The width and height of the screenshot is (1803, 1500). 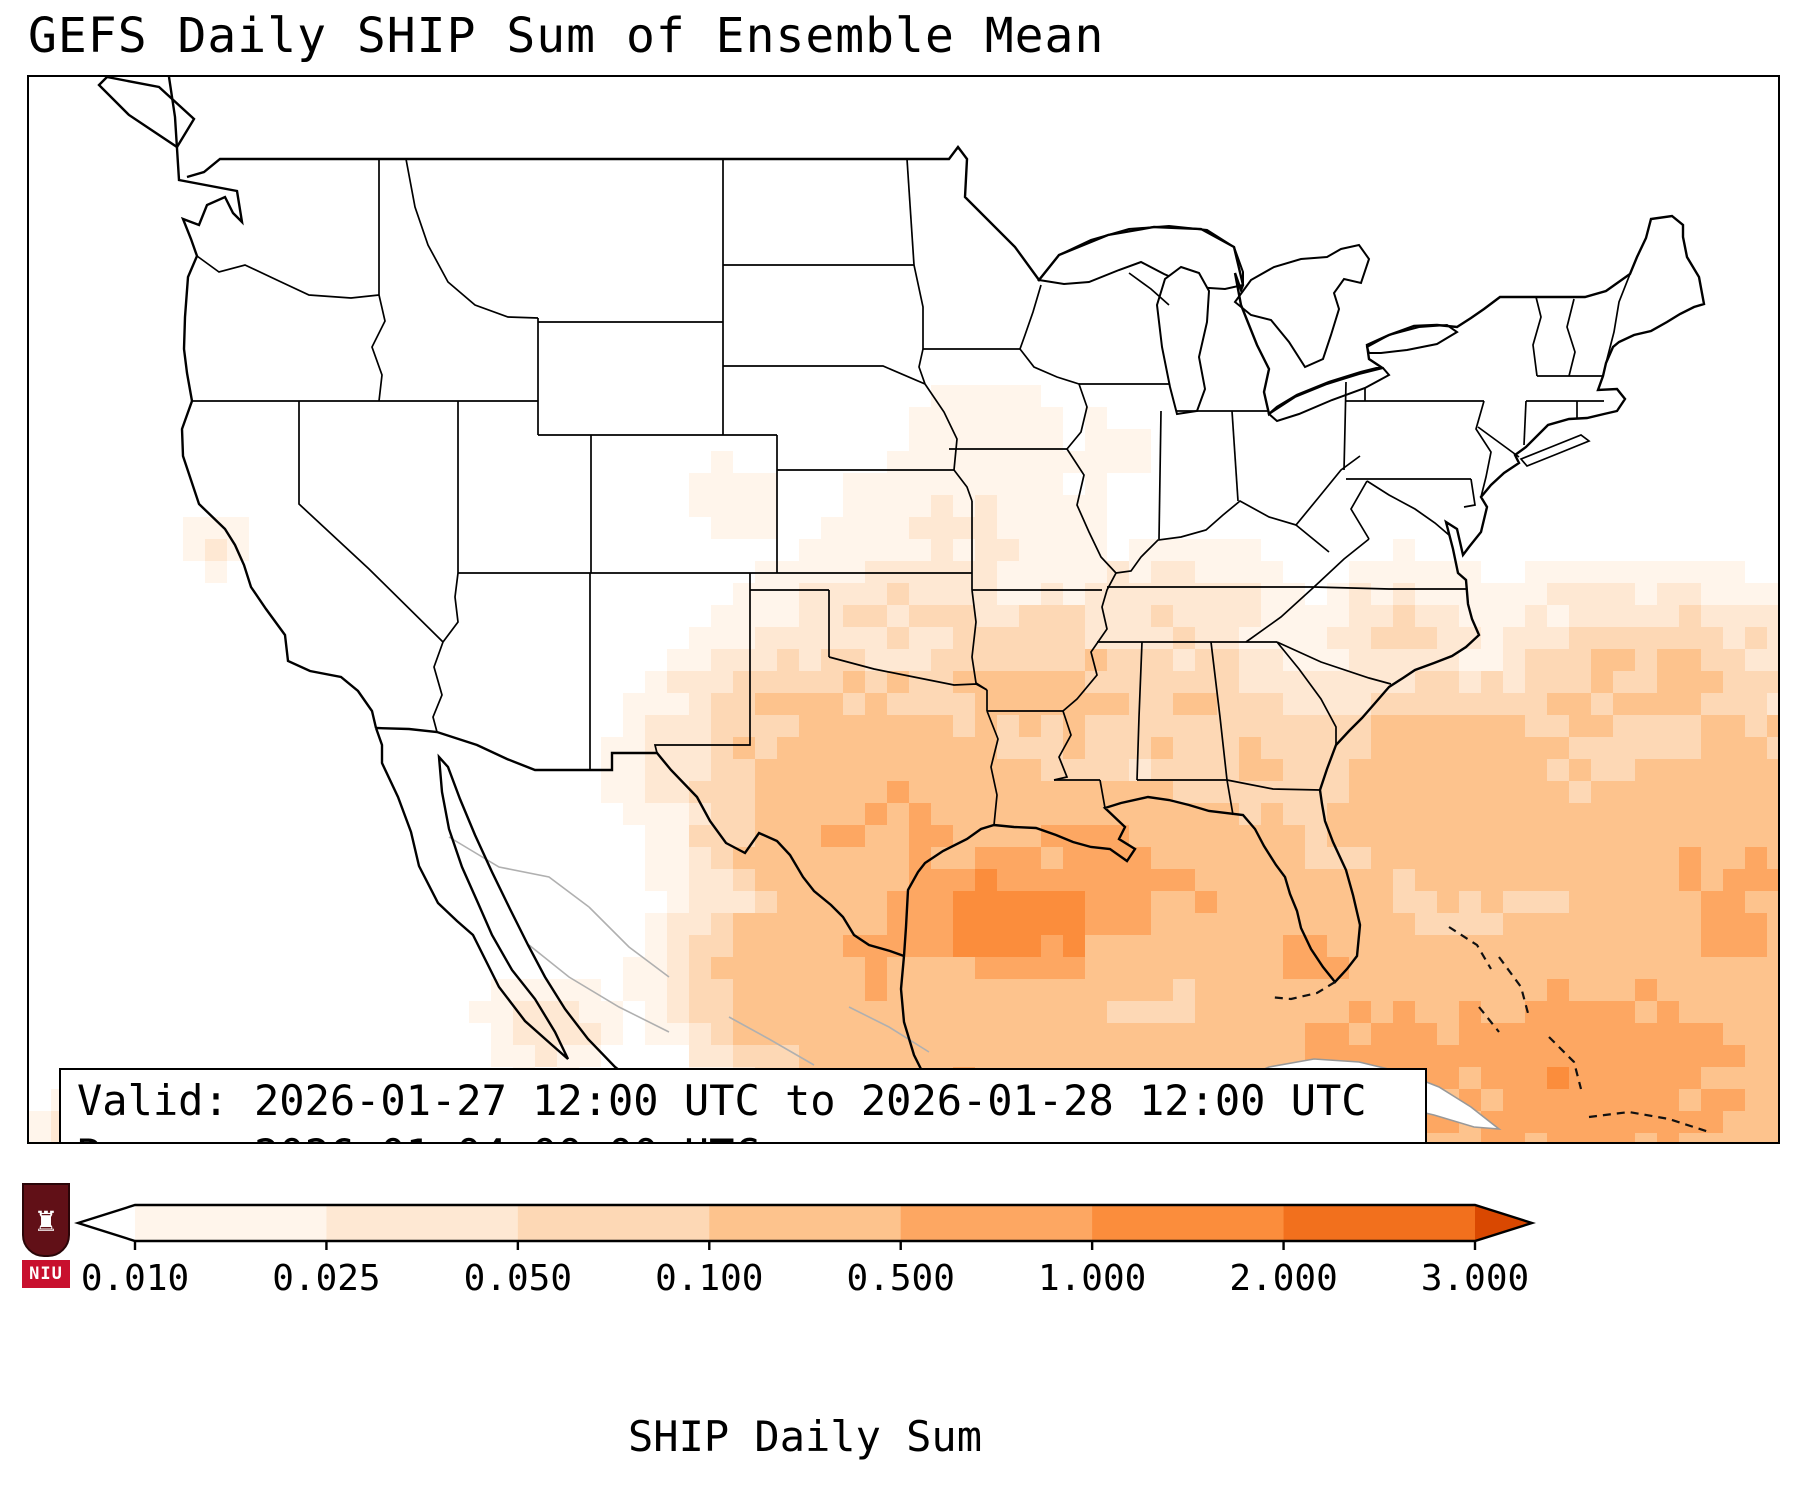 What do you see at coordinates (272, 403) in the screenshot?
I see `pacific-coast` at bounding box center [272, 403].